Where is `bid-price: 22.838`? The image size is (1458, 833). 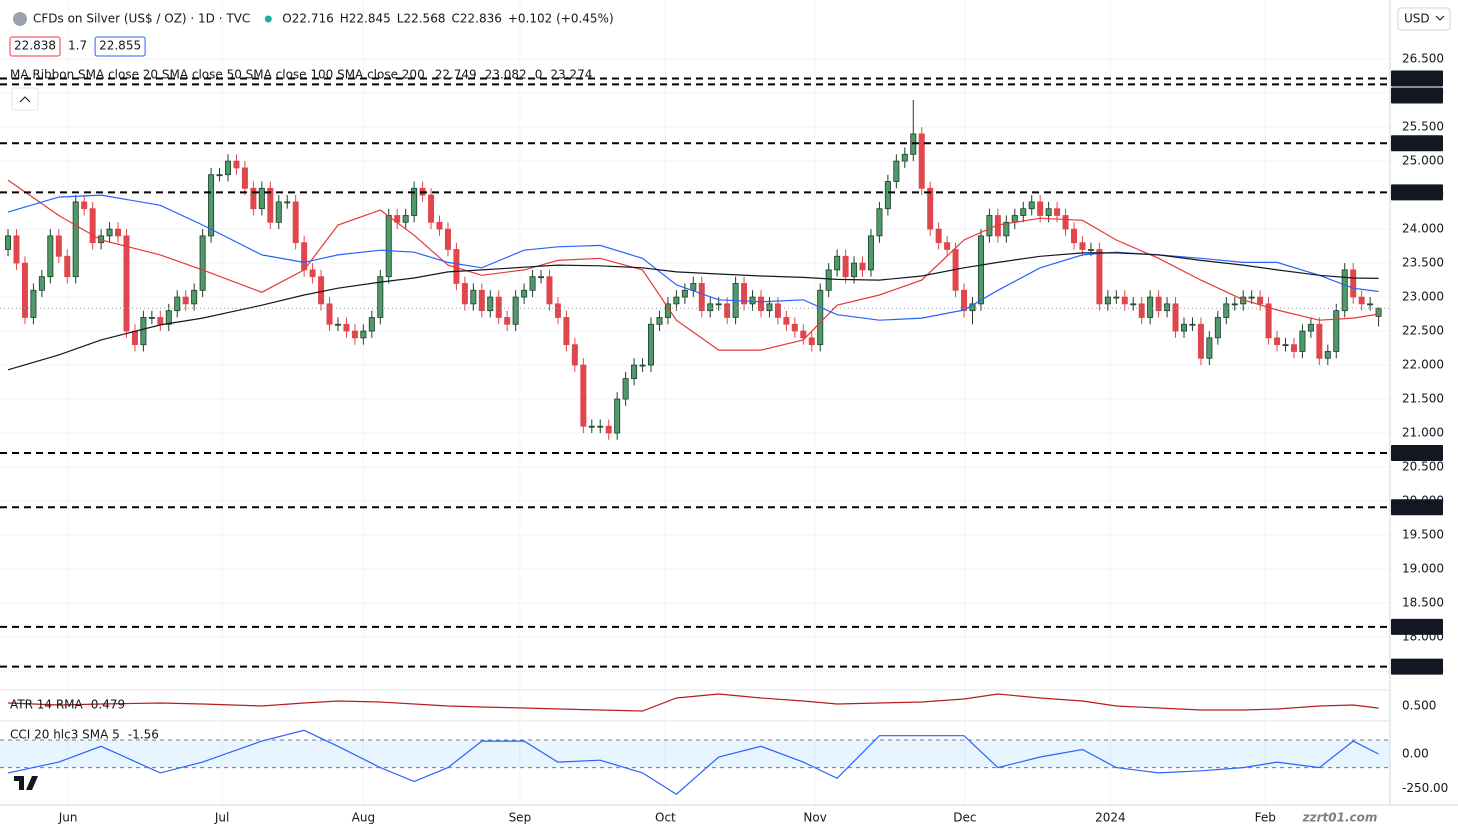
bid-price: 22.838 is located at coordinates (35, 46).